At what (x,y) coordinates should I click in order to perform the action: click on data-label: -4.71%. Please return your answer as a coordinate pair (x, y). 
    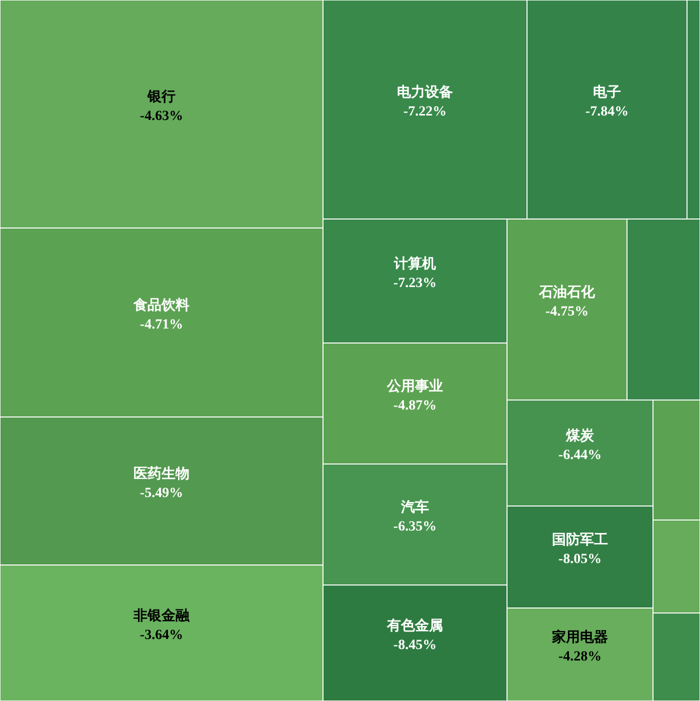
    Looking at the image, I should click on (162, 325).